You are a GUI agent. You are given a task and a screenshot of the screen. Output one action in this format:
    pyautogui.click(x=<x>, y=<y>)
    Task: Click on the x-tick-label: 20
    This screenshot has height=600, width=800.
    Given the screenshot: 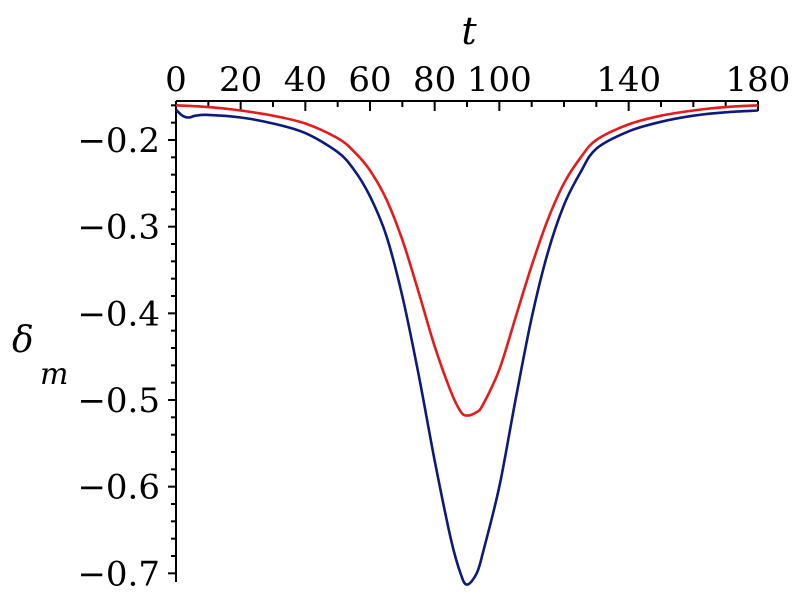 What is the action you would take?
    pyautogui.click(x=240, y=80)
    